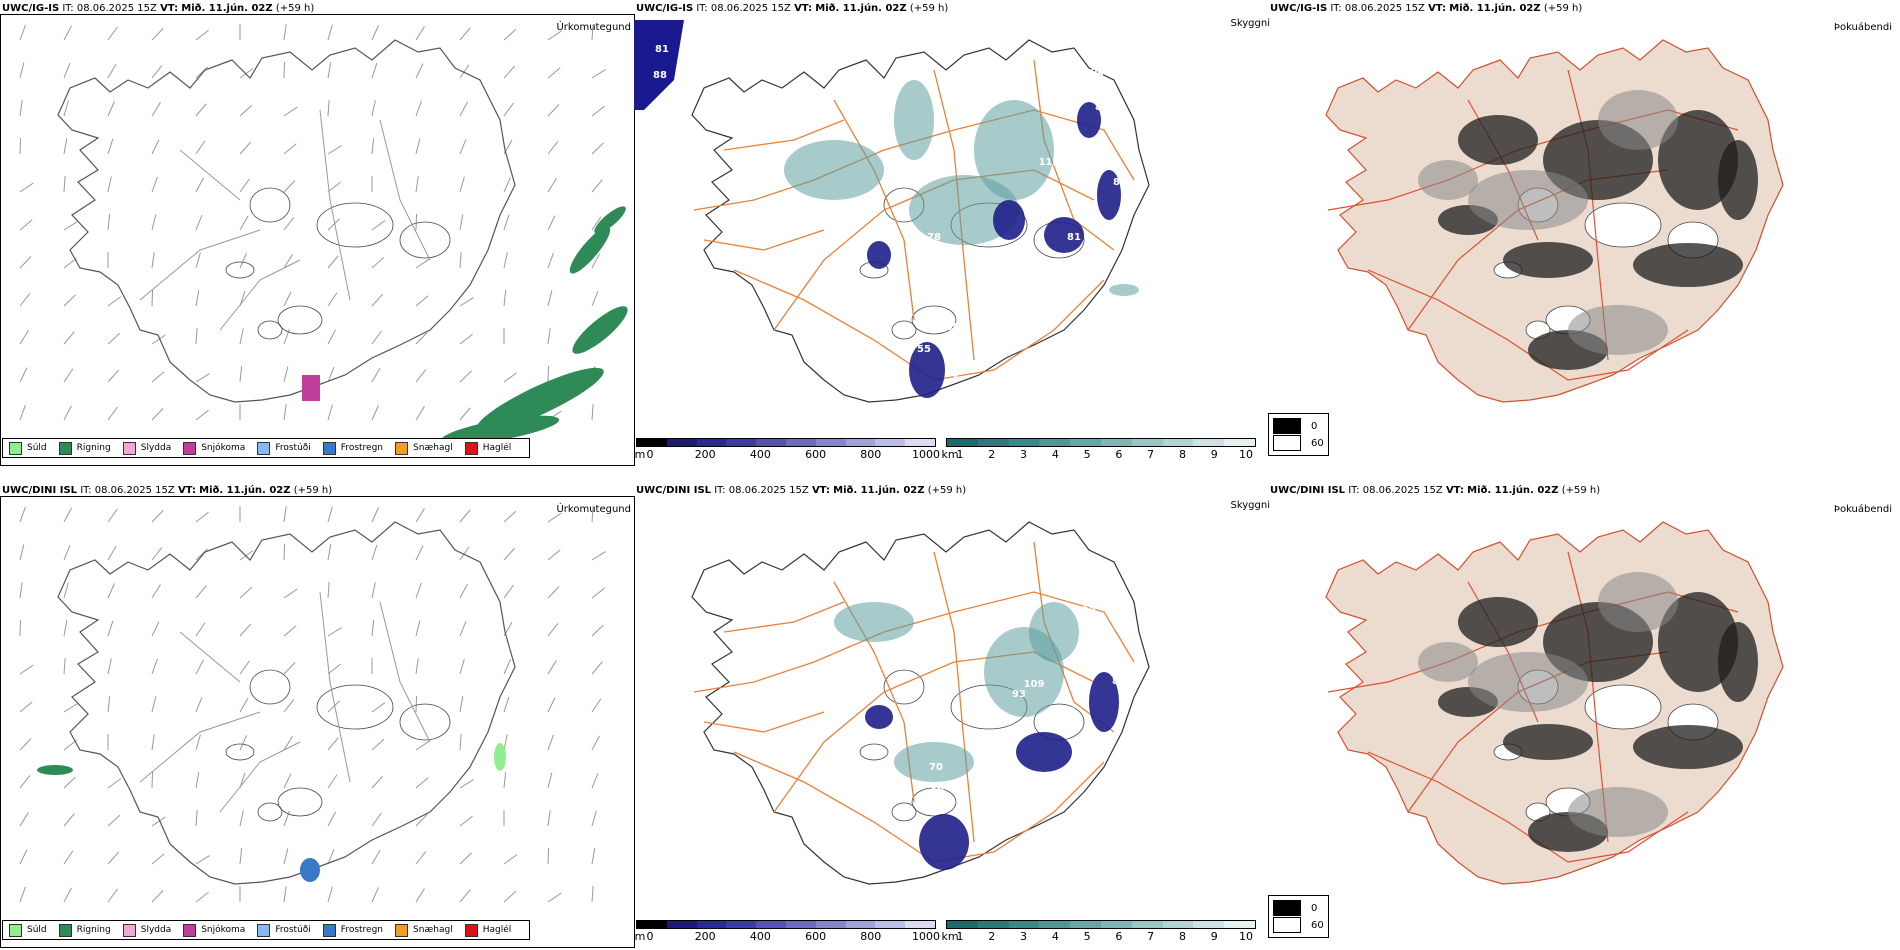 Image resolution: width=1900 pixels, height=950 pixels. I want to click on colorbar-tick-label: 10, so click(1246, 936).